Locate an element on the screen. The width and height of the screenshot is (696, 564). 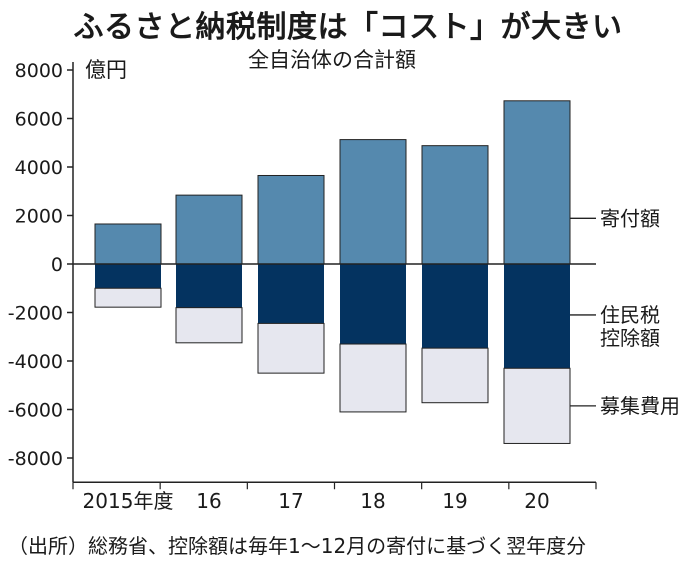
x-category-label: 19 is located at coordinates (454, 501).